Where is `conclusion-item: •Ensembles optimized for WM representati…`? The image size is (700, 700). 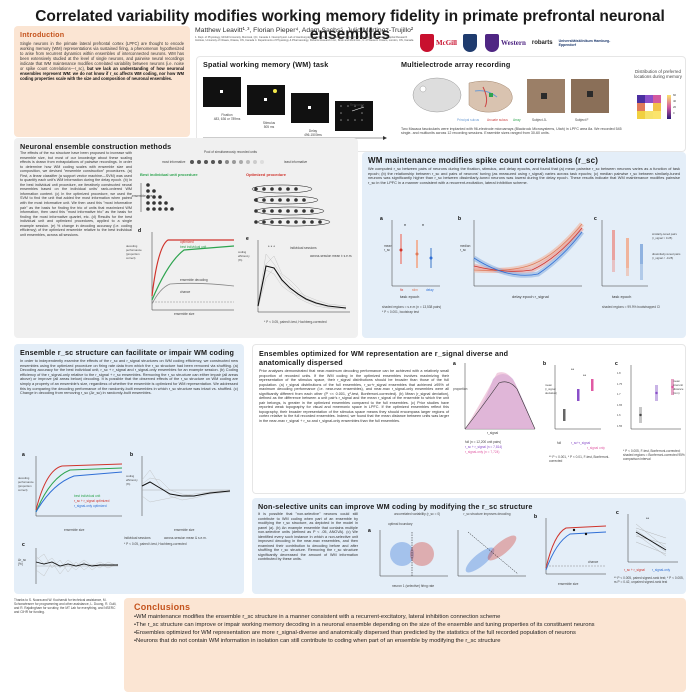
conclusion-item: •Ensembles optimized for WM representati… is located at coordinates (355, 633).